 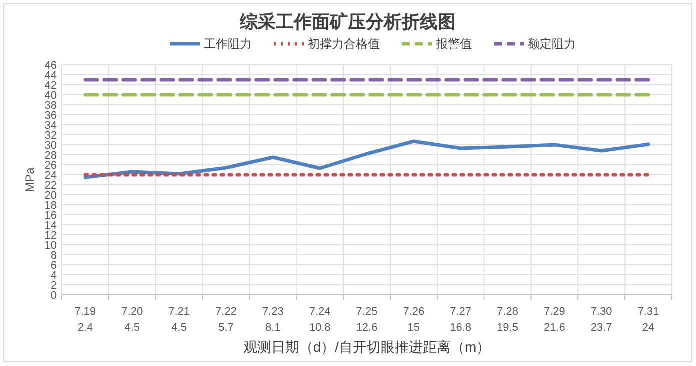 I want to click on x-tick-label: 7.24 10.8, so click(x=320, y=320).